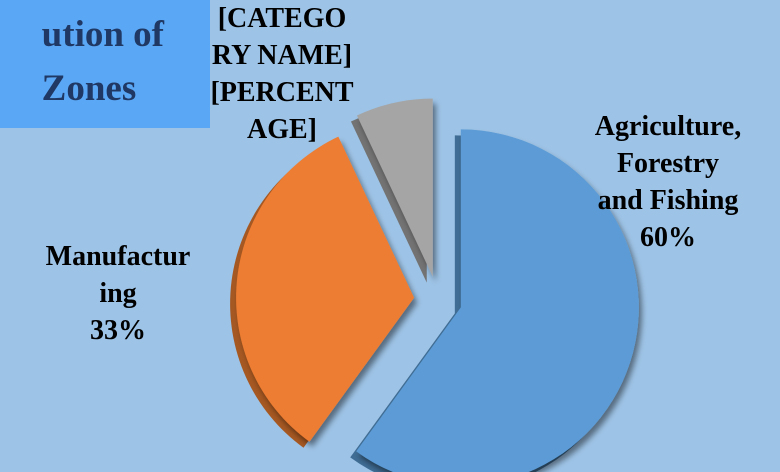 The image size is (780, 472). What do you see at coordinates (118, 256) in the screenshot?
I see `slice-label-manufacturing-line-1: Manufactur` at bounding box center [118, 256].